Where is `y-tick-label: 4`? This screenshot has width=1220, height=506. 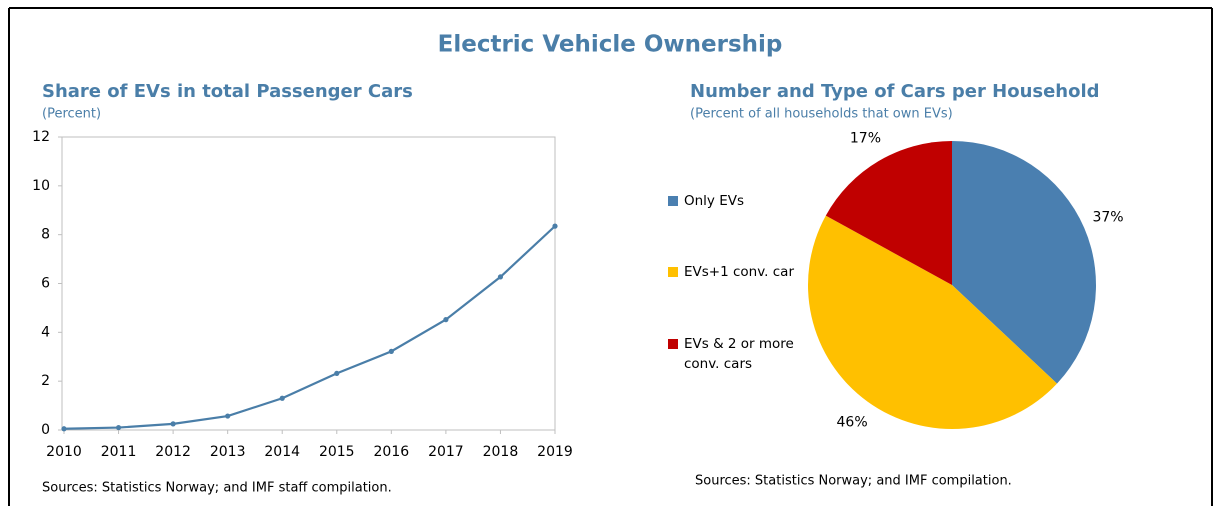
y-tick-label: 4 is located at coordinates (45, 332).